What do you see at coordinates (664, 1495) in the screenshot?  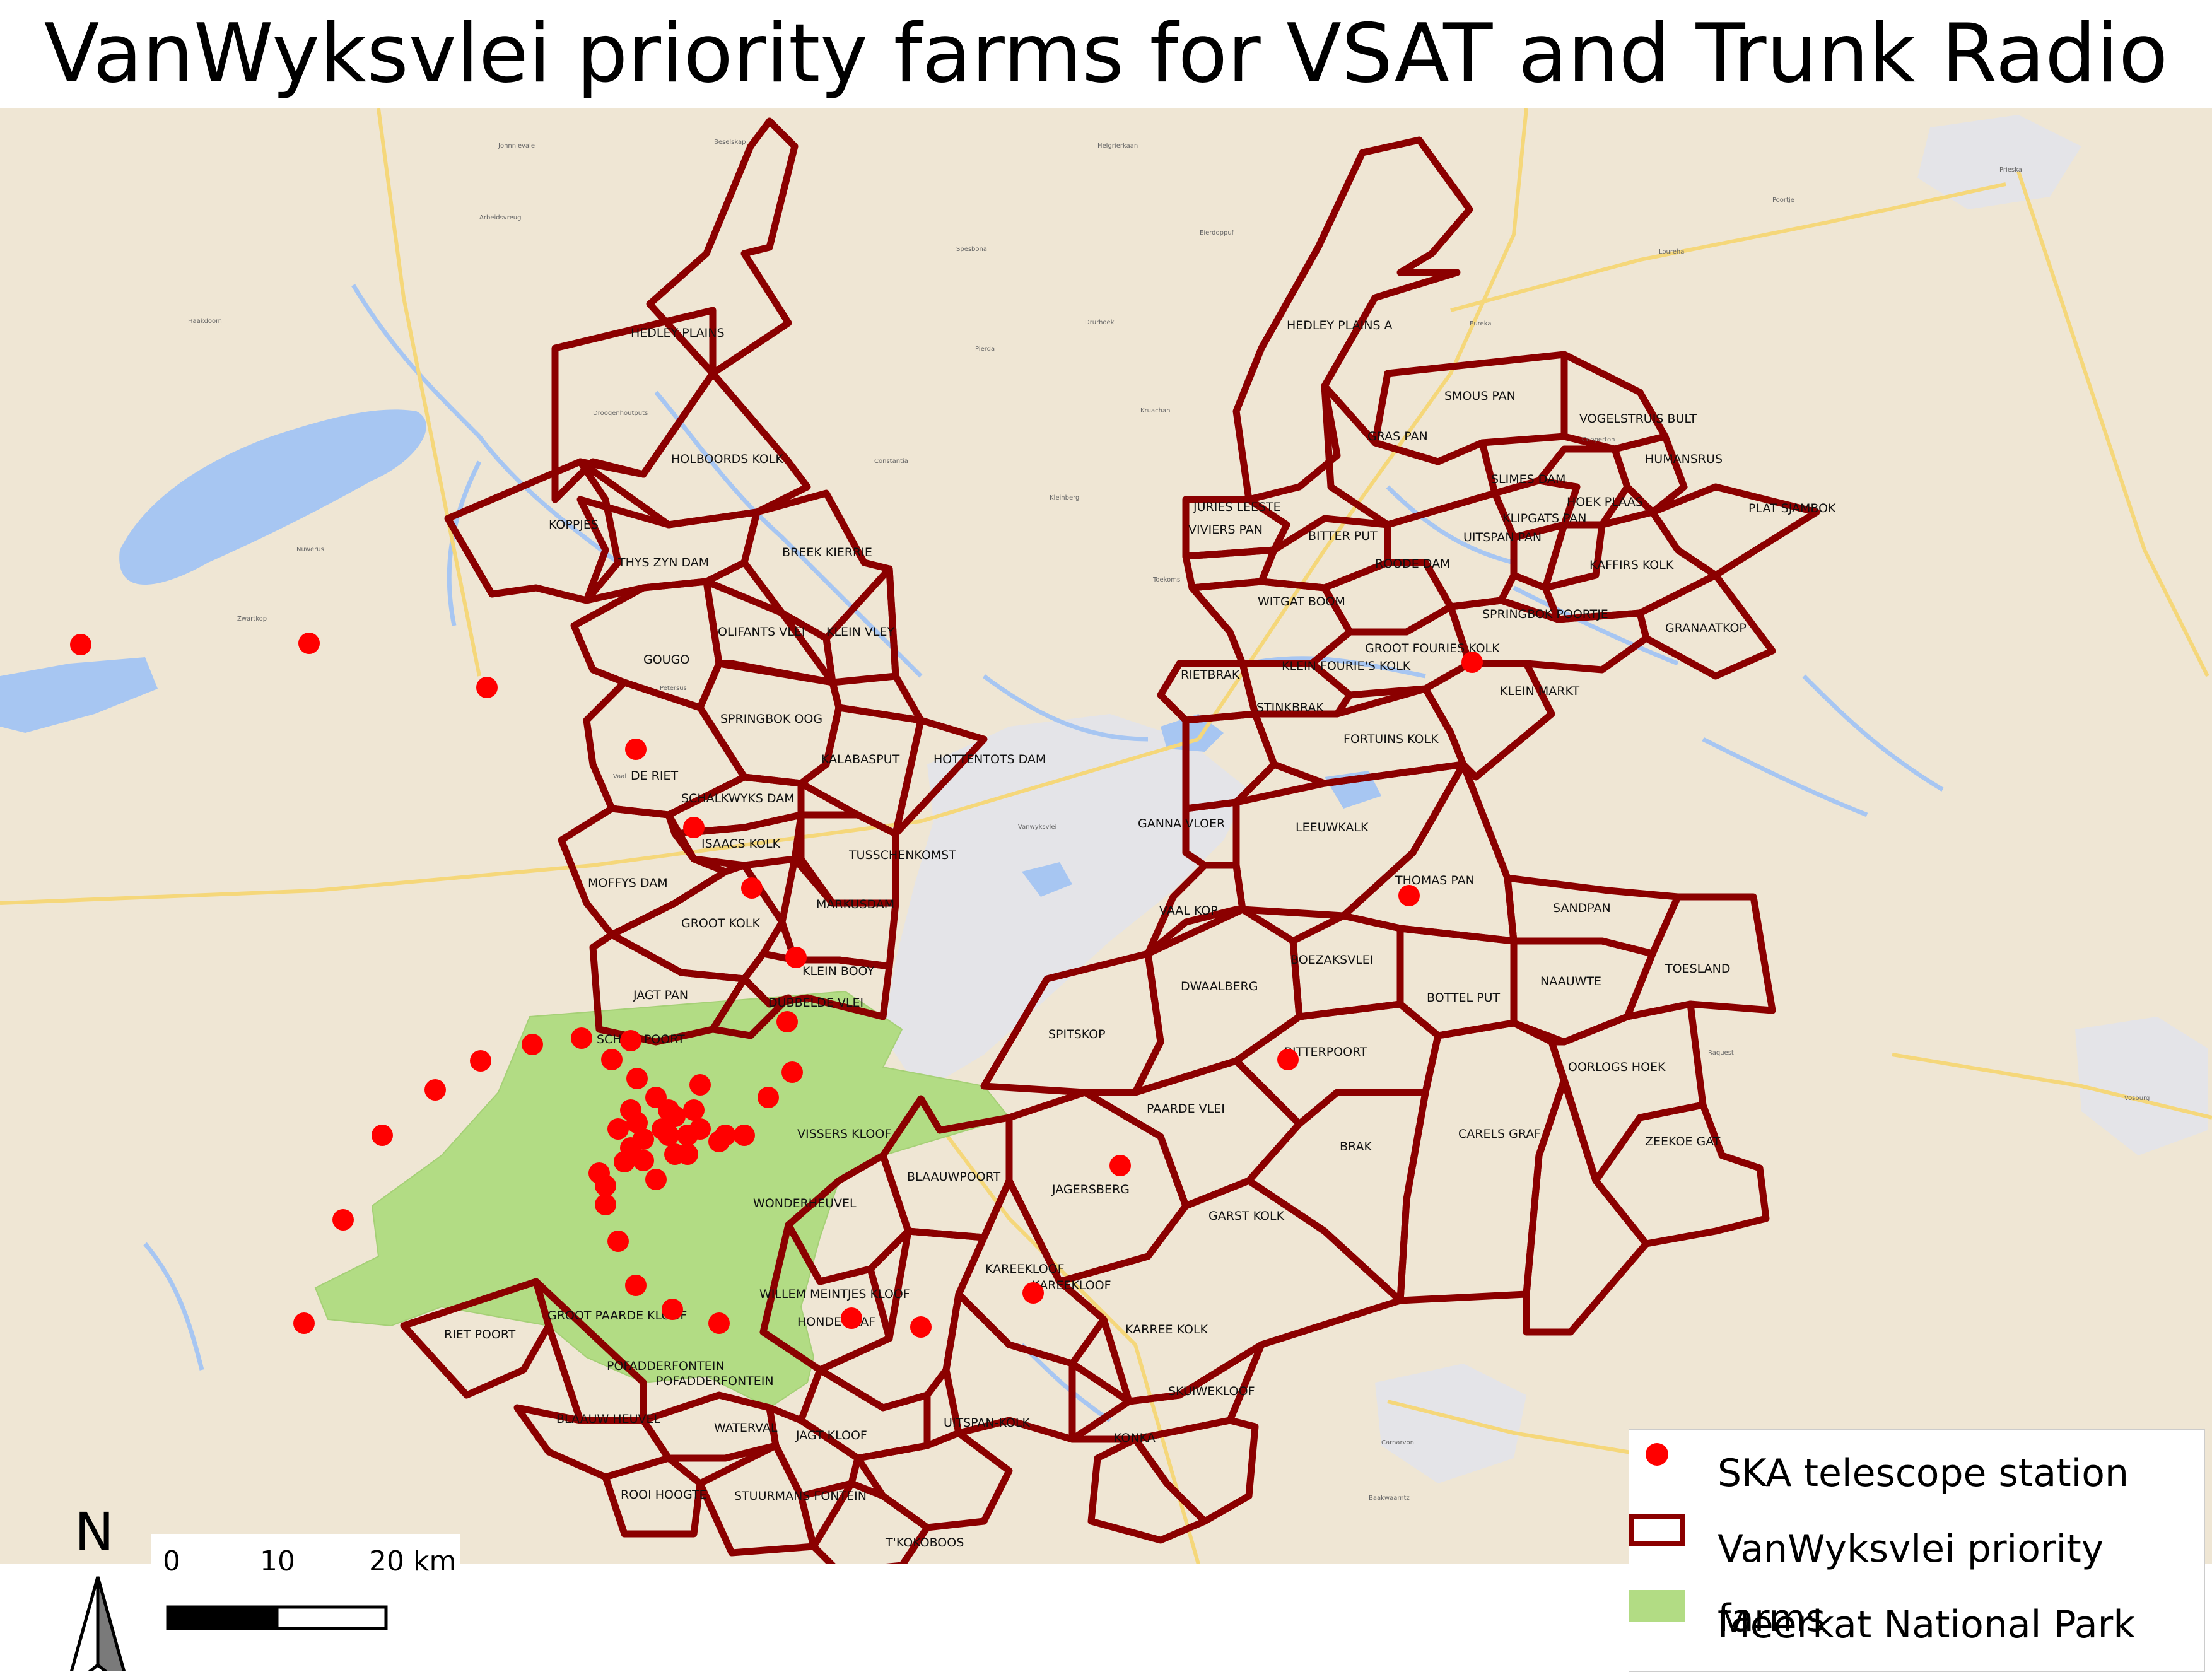 I see `farm-label: ROOI HOOGTE` at bounding box center [664, 1495].